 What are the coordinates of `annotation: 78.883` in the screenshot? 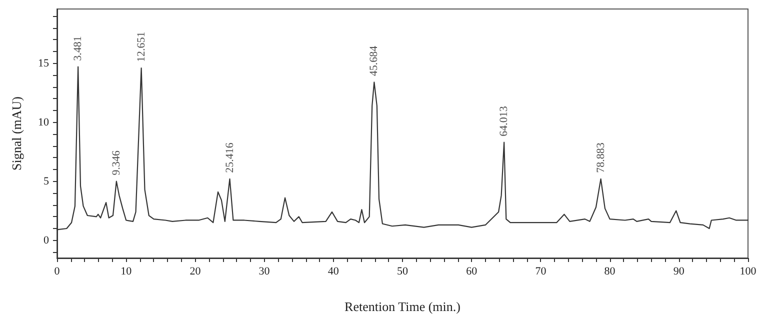 It's located at (600, 157).